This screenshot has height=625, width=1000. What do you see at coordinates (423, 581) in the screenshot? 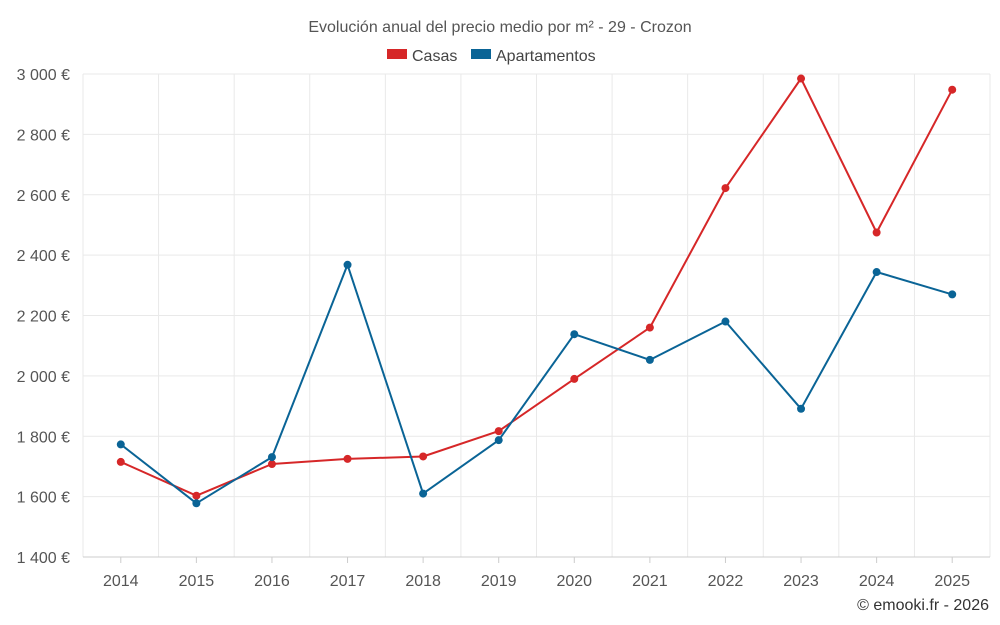
I see `x-tick-label: 2018` at bounding box center [423, 581].